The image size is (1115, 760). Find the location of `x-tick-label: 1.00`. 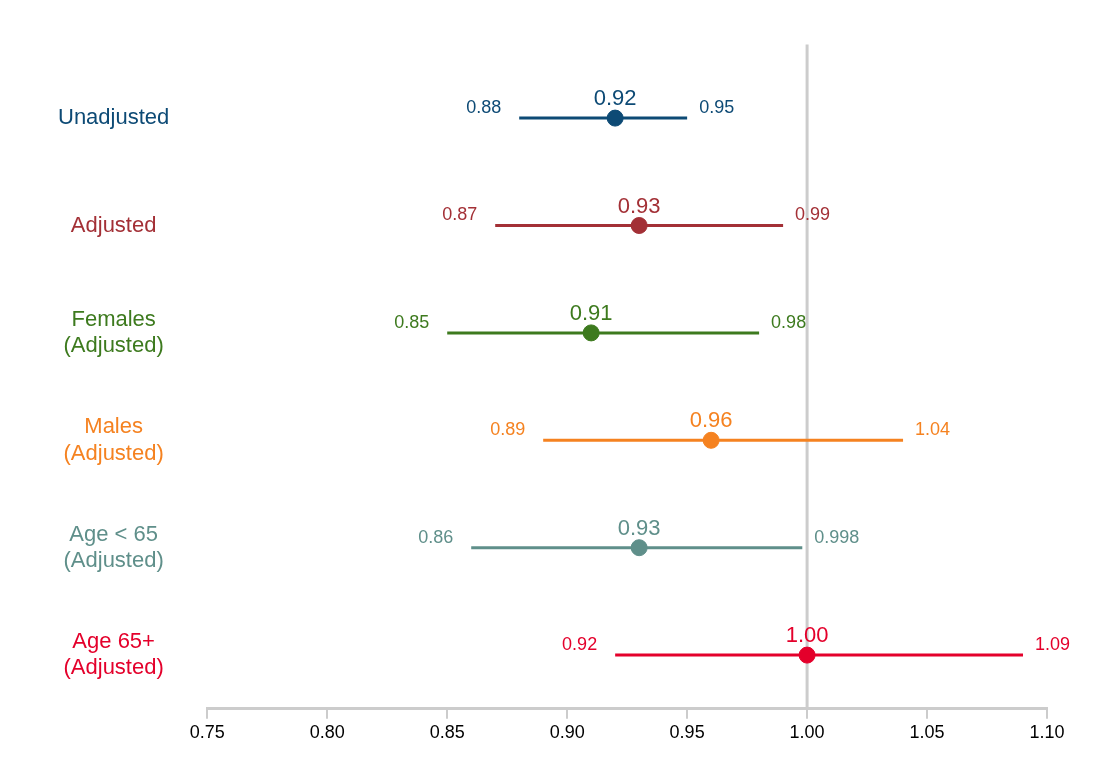

x-tick-label: 1.00 is located at coordinates (807, 731).